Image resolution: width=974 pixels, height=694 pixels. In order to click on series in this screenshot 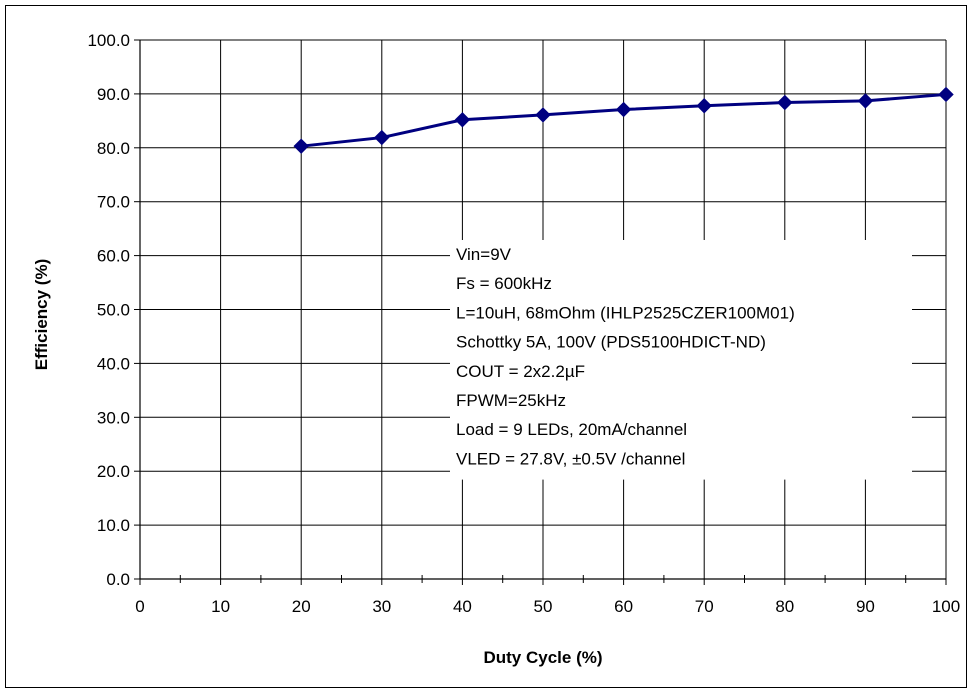, I will do `click(623, 120)`.